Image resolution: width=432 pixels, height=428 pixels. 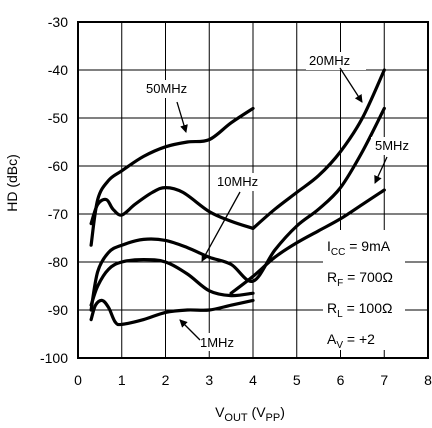 What do you see at coordinates (172, 208) in the screenshot?
I see `curve-50mhz-lower` at bounding box center [172, 208].